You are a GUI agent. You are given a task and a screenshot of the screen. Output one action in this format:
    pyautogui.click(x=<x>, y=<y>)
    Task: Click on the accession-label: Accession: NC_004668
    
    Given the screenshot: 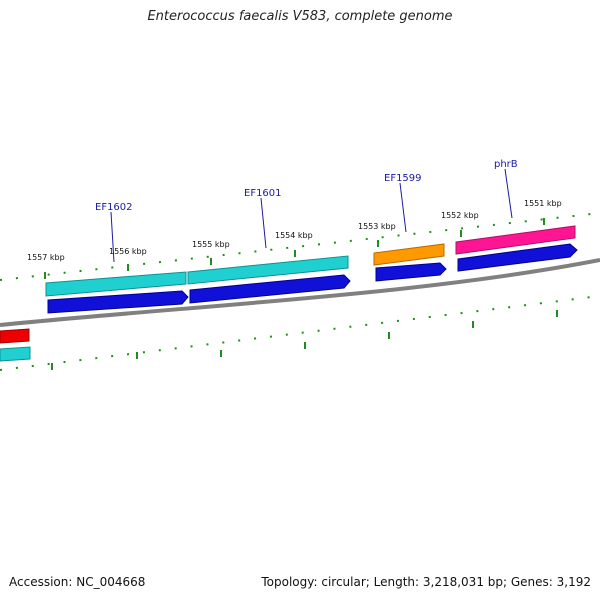 What is the action you would take?
    pyautogui.click(x=77, y=582)
    